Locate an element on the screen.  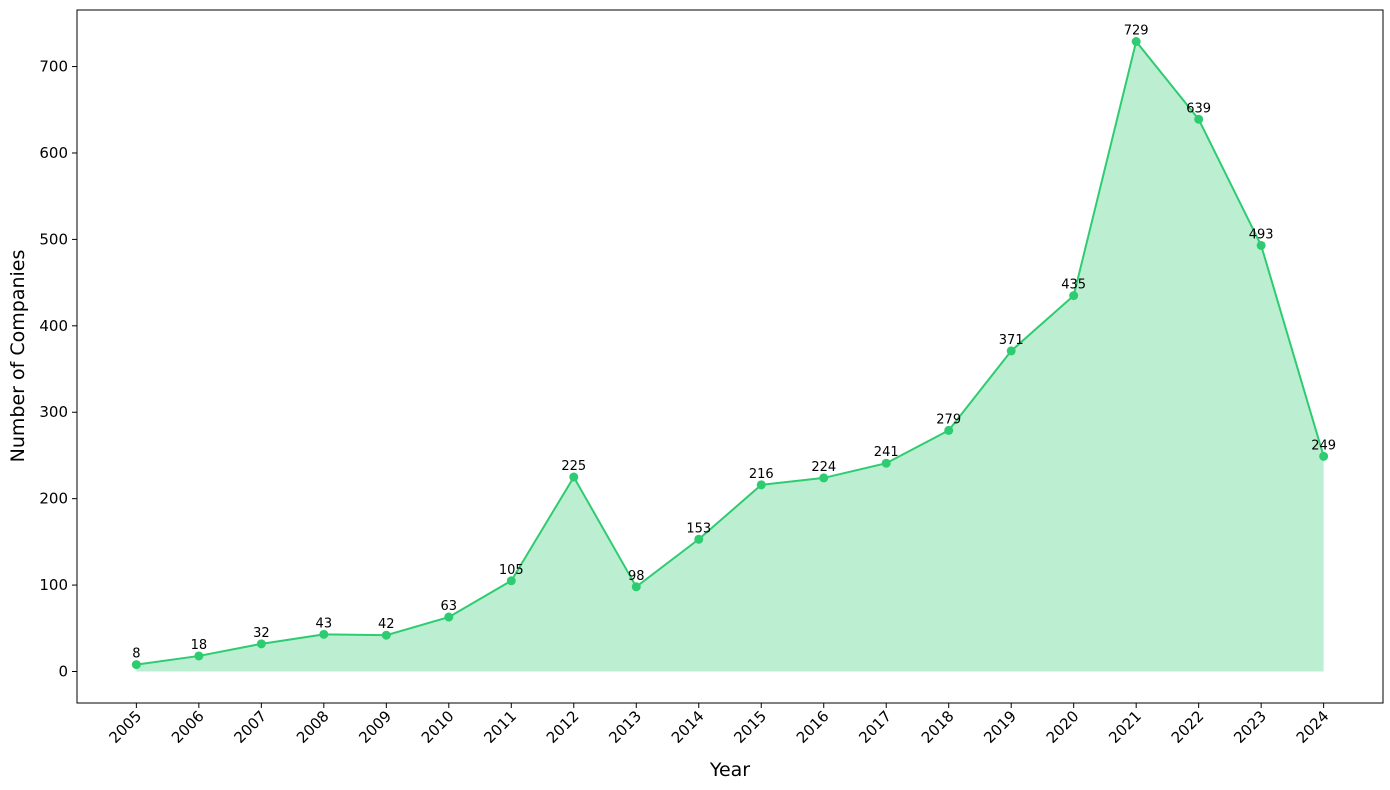
y-tick-label: 500 is located at coordinates (53, 239).